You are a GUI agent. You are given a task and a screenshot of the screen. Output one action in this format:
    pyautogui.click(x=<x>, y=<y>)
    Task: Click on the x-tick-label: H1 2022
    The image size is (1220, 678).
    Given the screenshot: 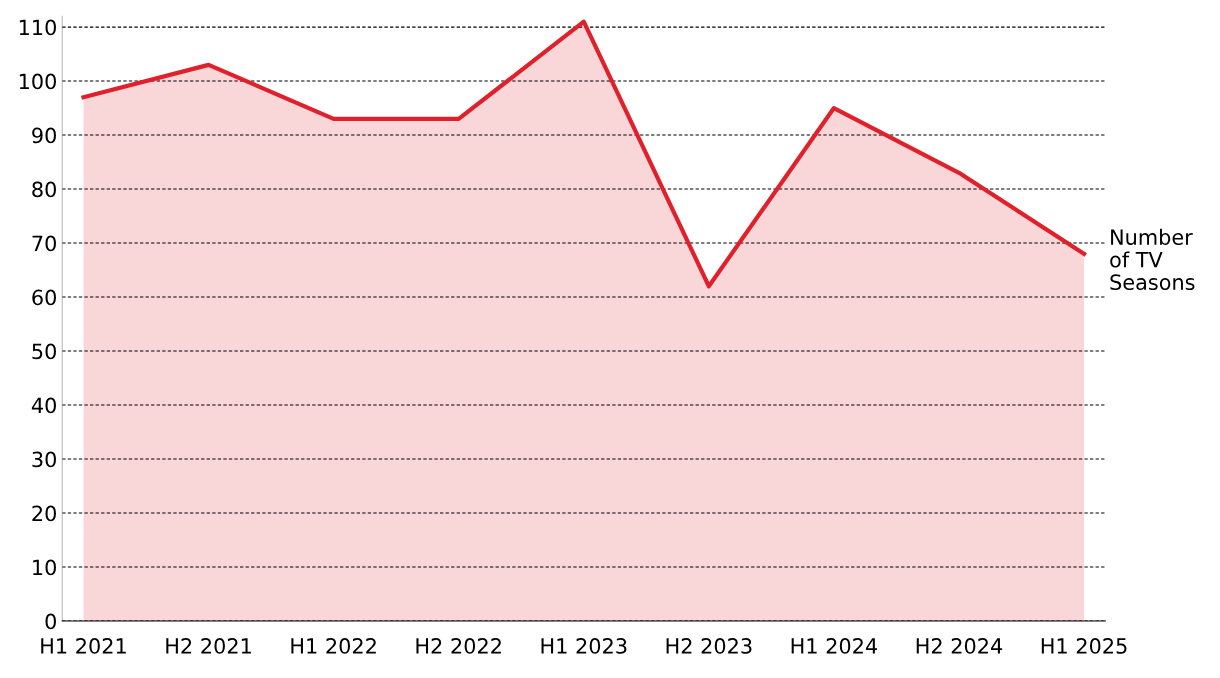 What is the action you would take?
    pyautogui.click(x=333, y=646)
    